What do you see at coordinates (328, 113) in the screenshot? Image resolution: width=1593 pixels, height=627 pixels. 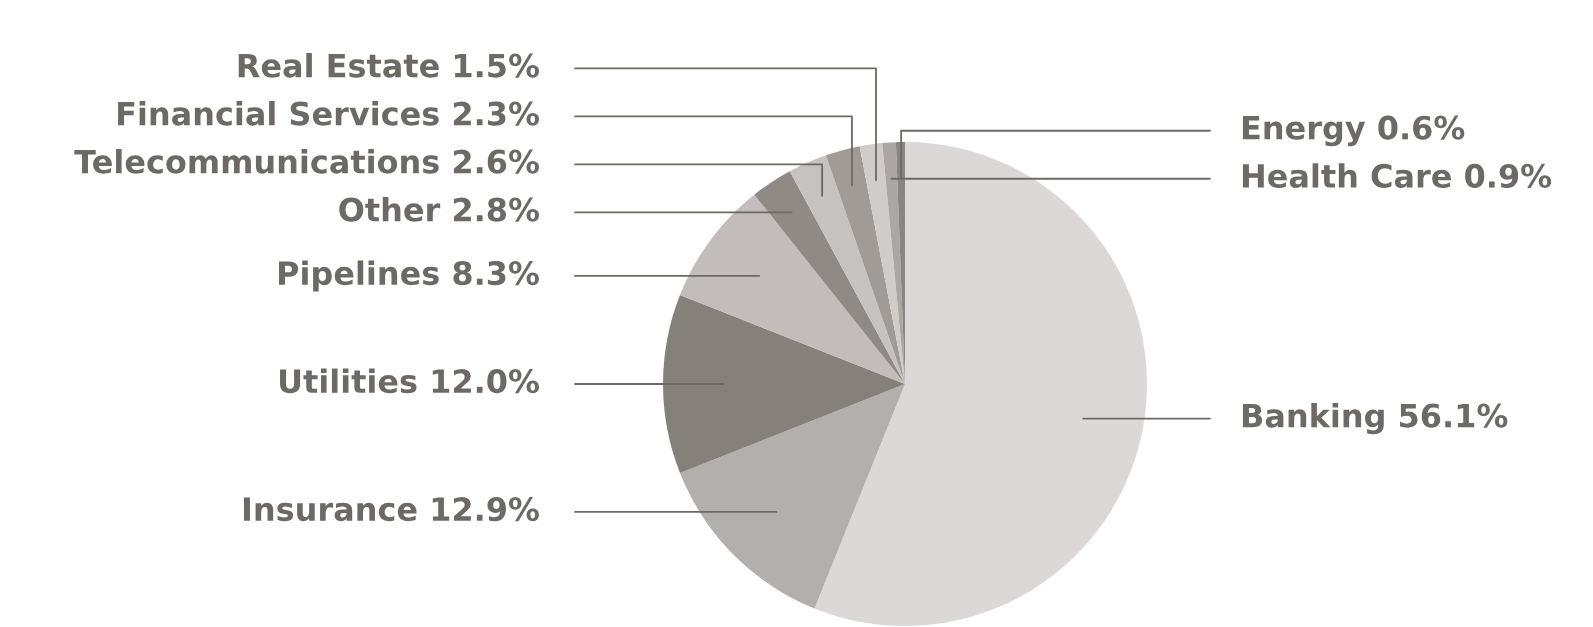 I see `slice-label: Financial Services 2.3%` at bounding box center [328, 113].